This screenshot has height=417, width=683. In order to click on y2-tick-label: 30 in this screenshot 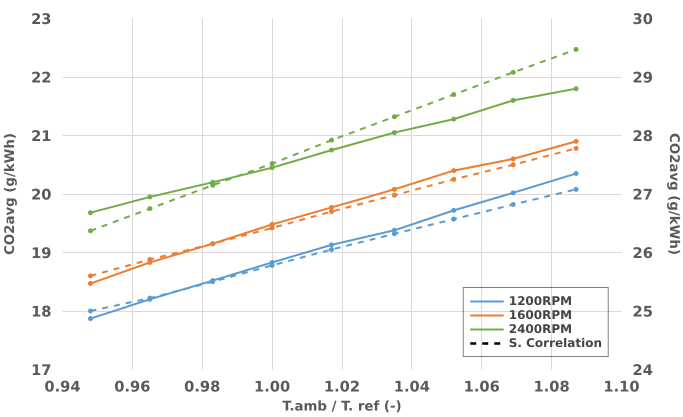, I will do `click(642, 19)`.